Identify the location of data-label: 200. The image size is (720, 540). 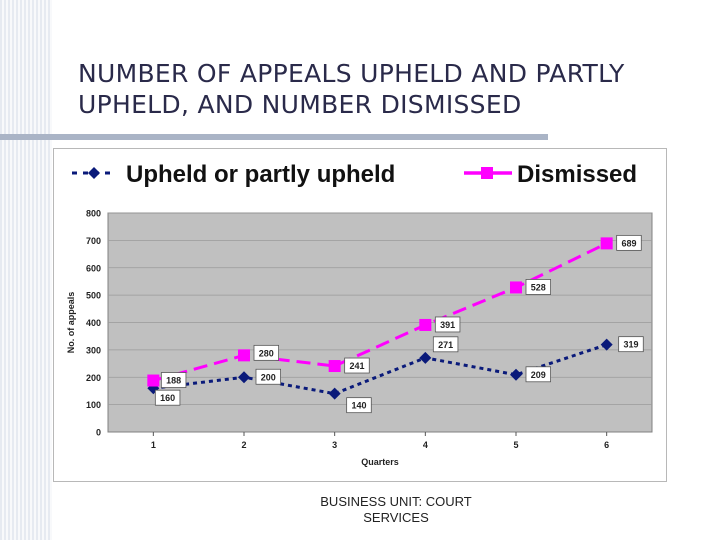
(268, 377).